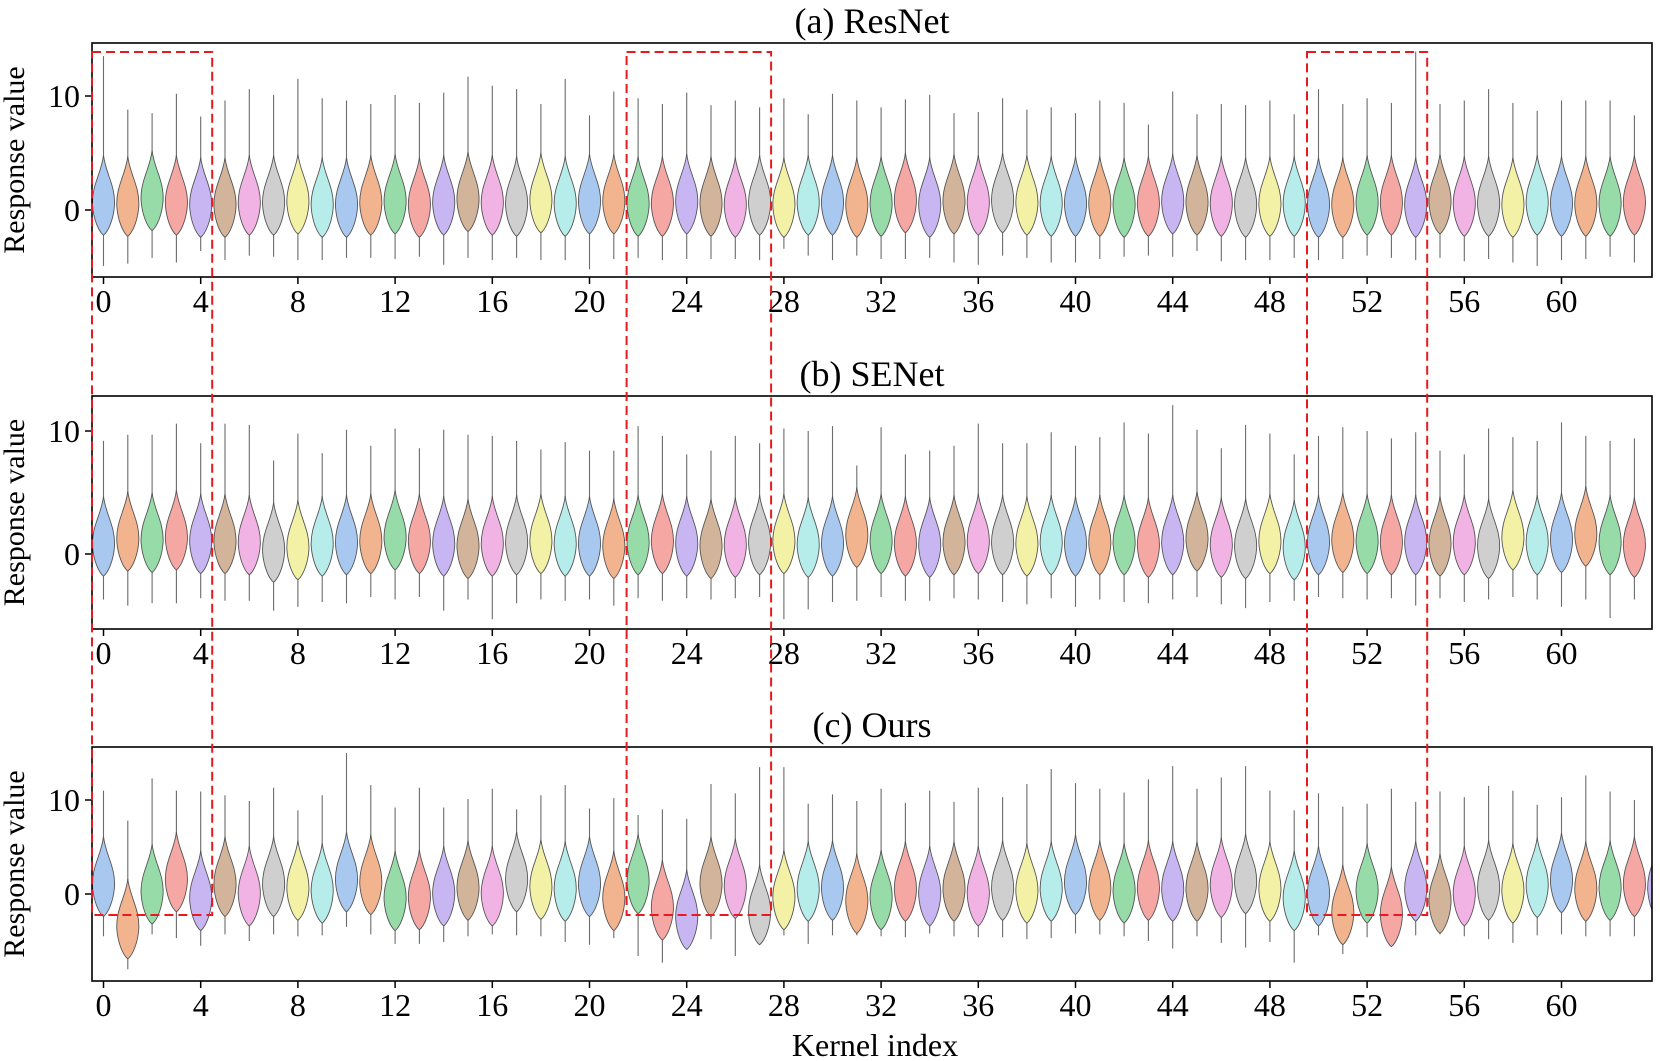  What do you see at coordinates (64, 800) in the screenshot?
I see `y-tick-label: 10` at bounding box center [64, 800].